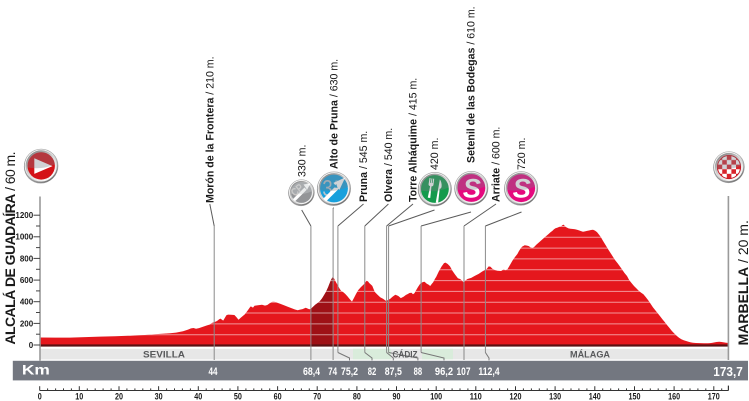  I want to click on svg-text: 50, so click(238, 395).